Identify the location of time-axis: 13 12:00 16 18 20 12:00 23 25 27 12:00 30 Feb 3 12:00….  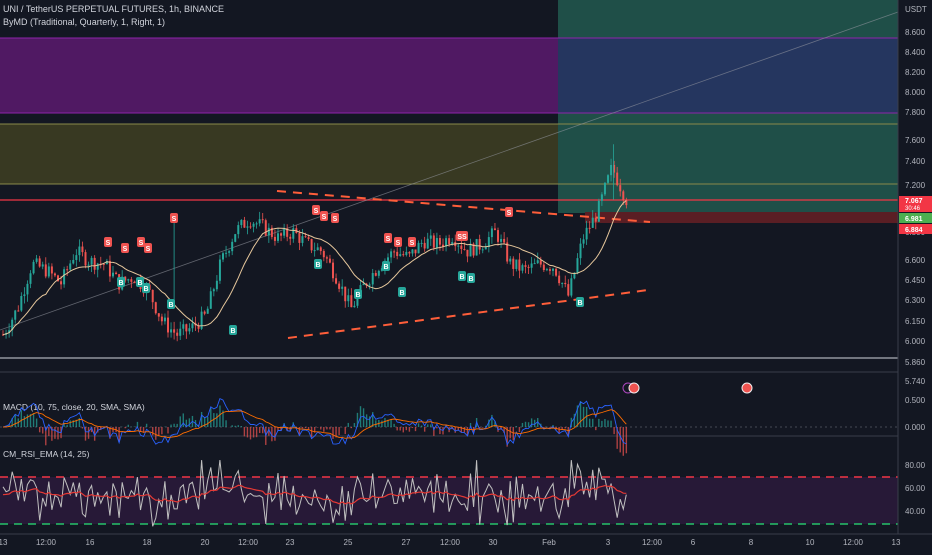
(450, 542).